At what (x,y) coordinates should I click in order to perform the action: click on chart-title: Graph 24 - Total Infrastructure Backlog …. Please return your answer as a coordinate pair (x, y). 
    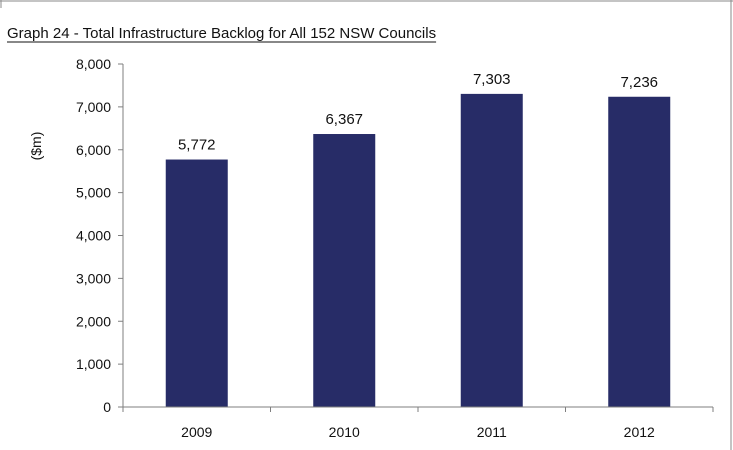
    Looking at the image, I should click on (221, 33).